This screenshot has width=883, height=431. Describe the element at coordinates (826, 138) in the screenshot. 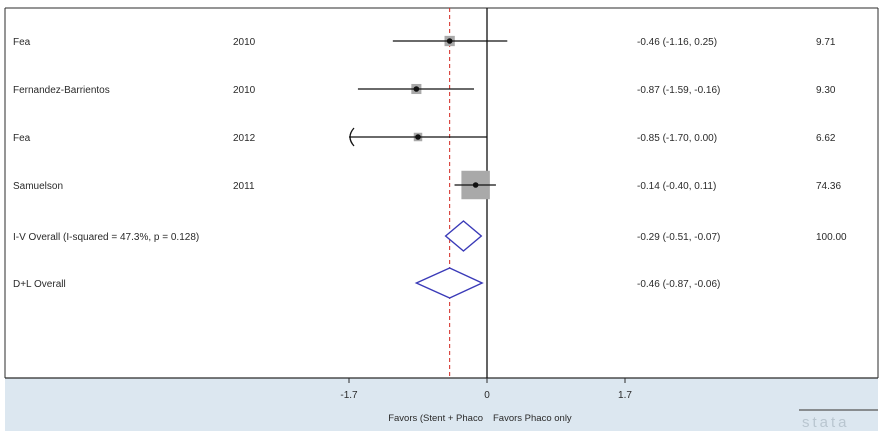

I see `study-weight: 6.62` at that location.